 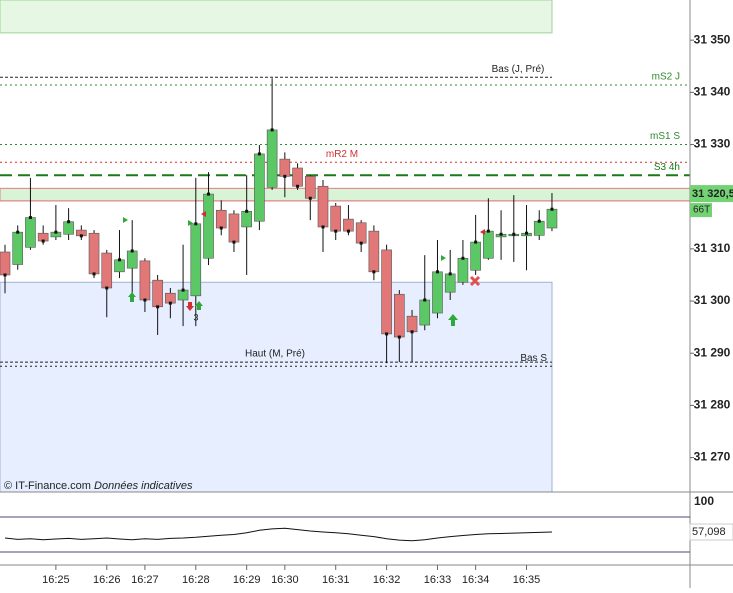 I want to click on level-label: mS2 J, so click(x=666, y=77).